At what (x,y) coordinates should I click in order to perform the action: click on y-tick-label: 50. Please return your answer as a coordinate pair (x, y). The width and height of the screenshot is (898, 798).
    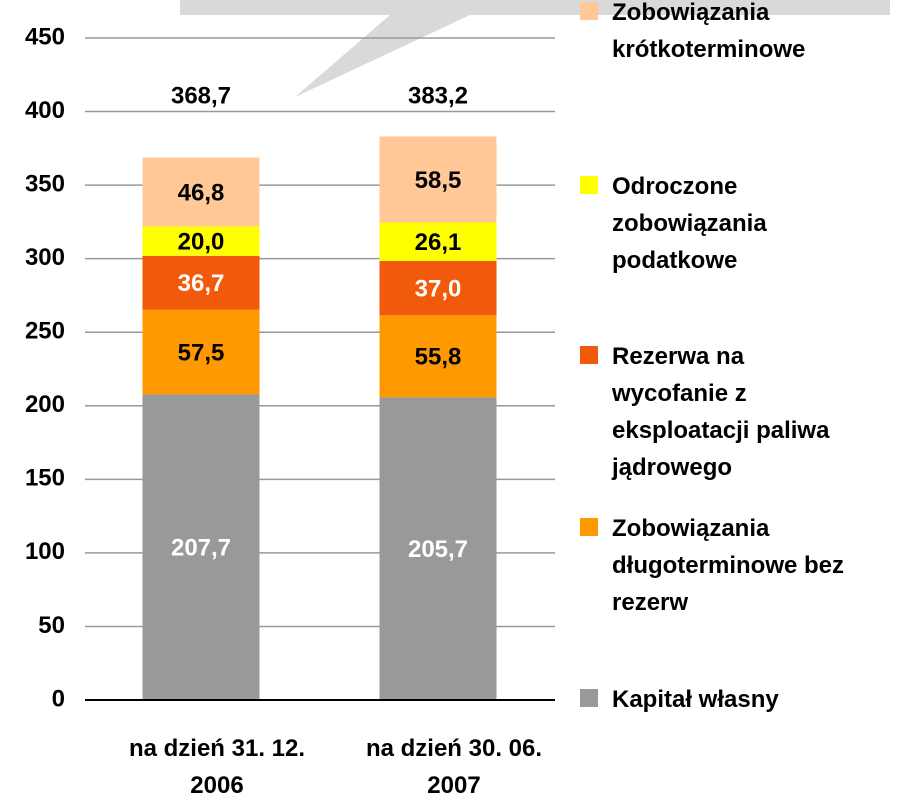
    Looking at the image, I should click on (51, 625).